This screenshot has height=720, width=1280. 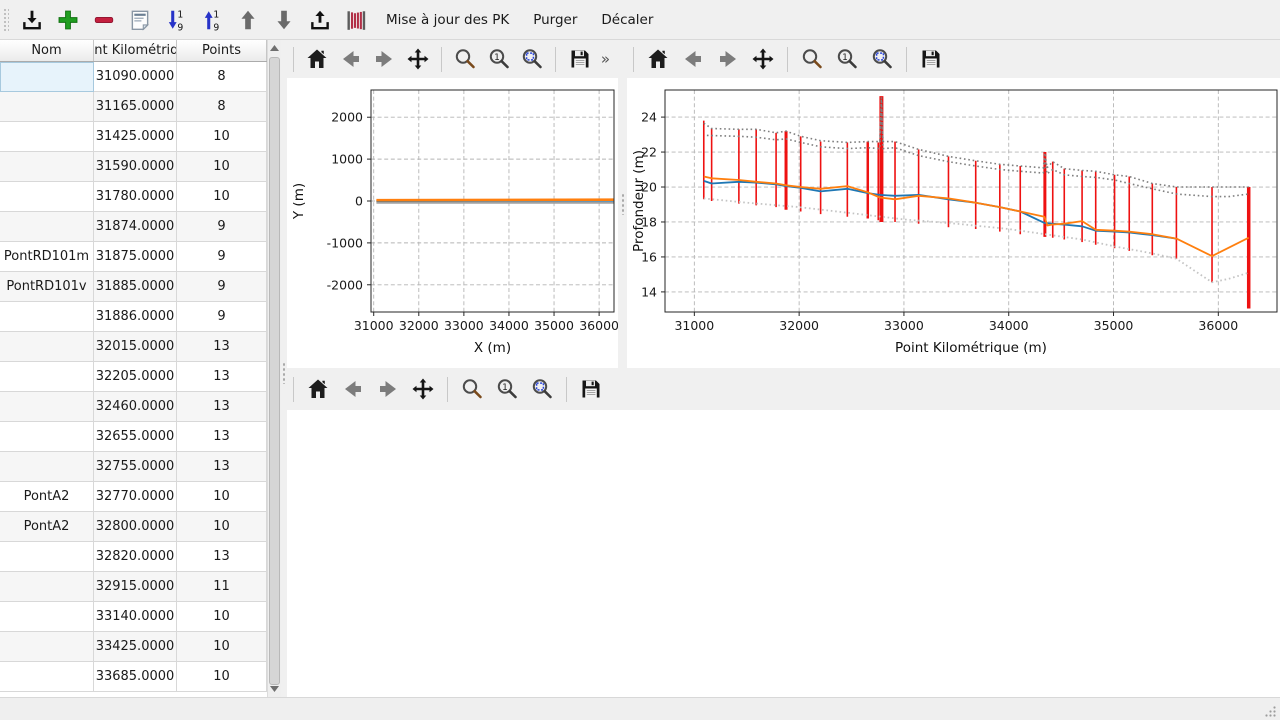 I want to click on move-down-button, so click(x=284, y=20).